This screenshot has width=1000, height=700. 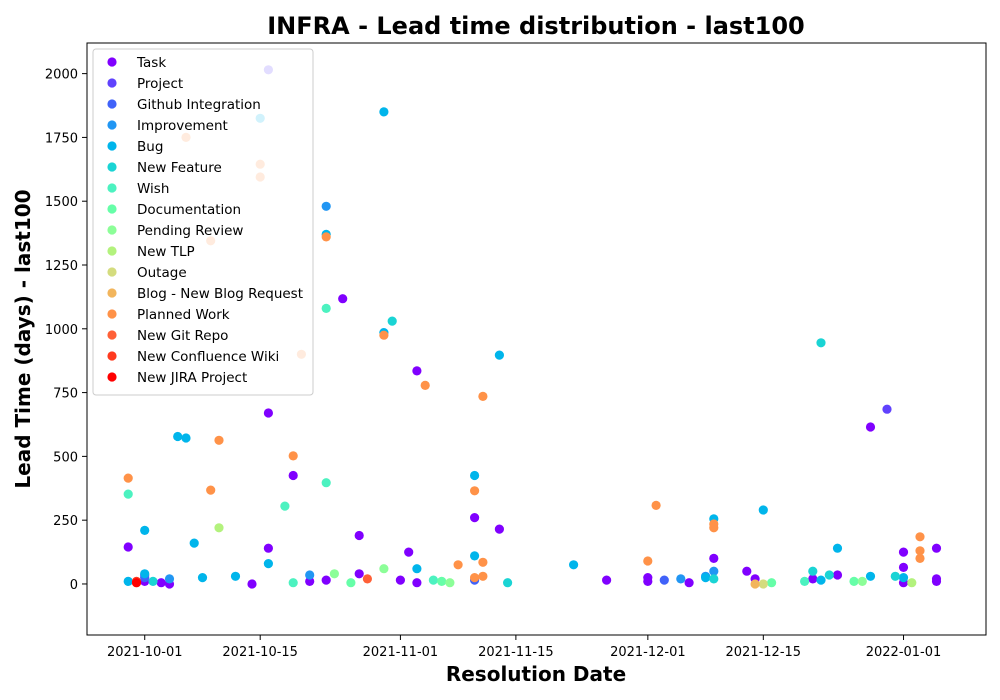 I want to click on y-tick-label: 2000, so click(x=61, y=75).